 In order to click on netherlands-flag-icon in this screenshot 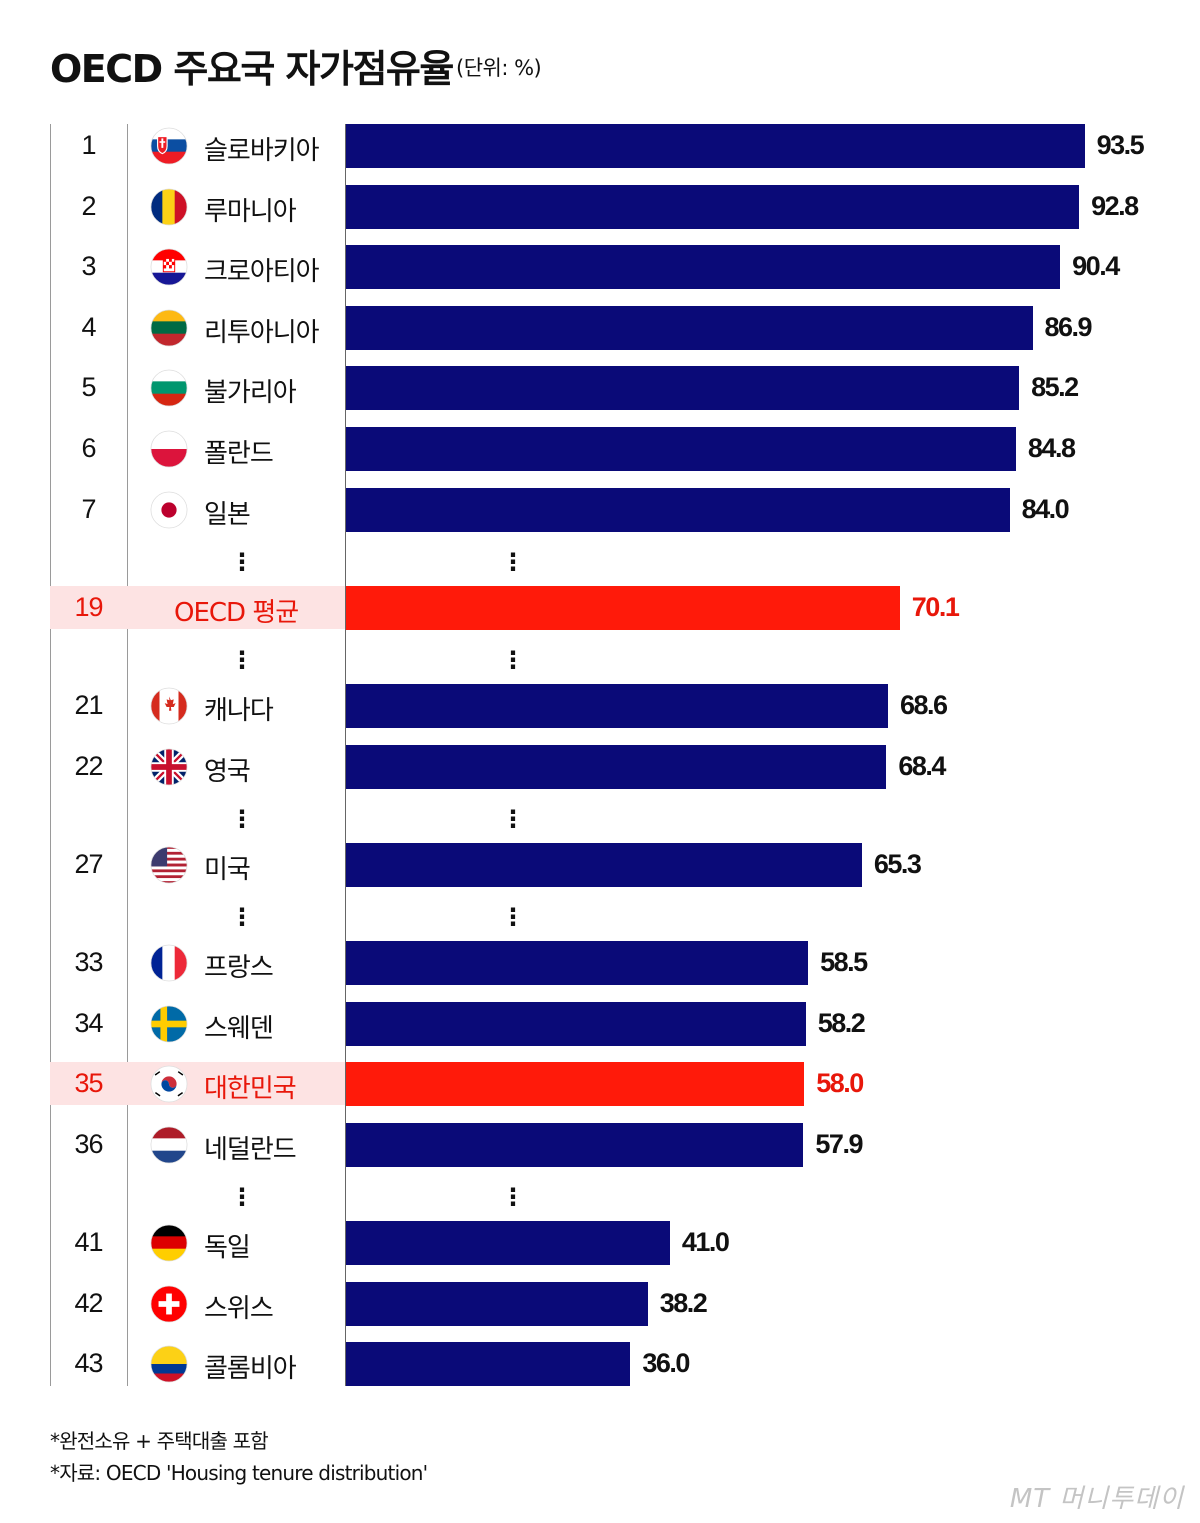, I will do `click(169, 1145)`.